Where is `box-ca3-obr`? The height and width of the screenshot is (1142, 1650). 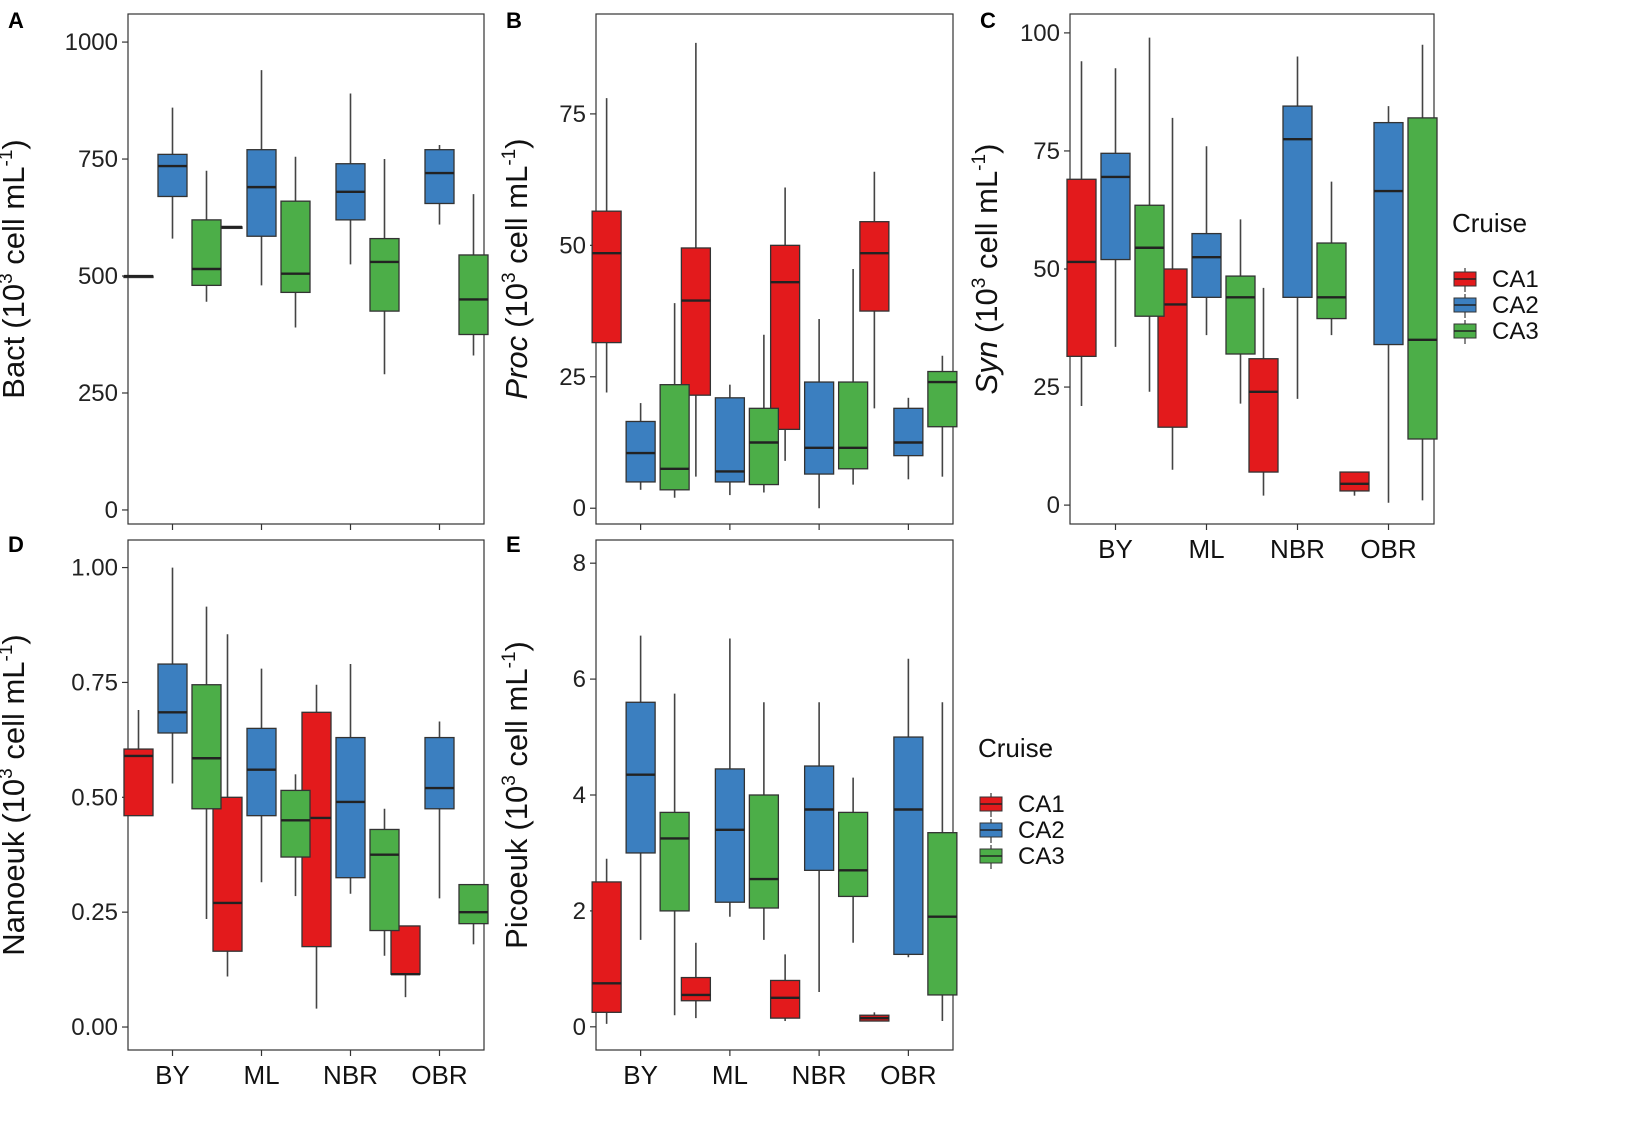 box-ca3-obr is located at coordinates (942, 416).